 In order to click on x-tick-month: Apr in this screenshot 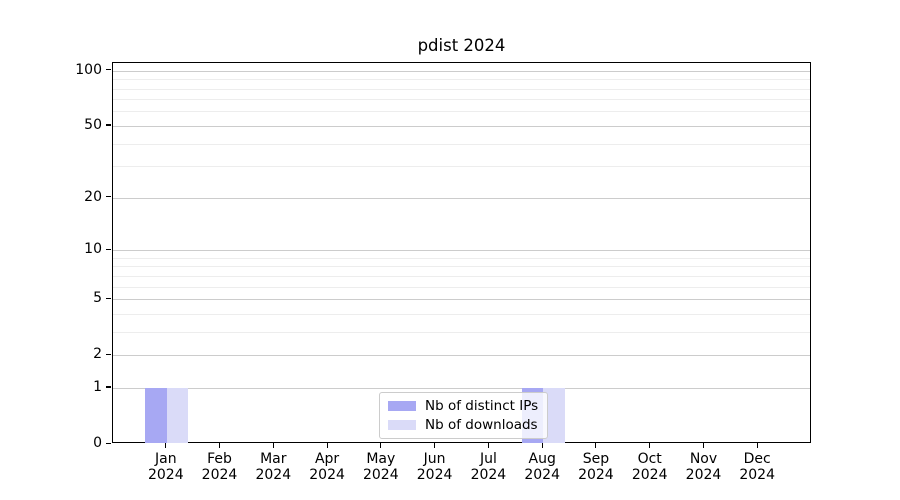, I will do `click(327, 459)`.